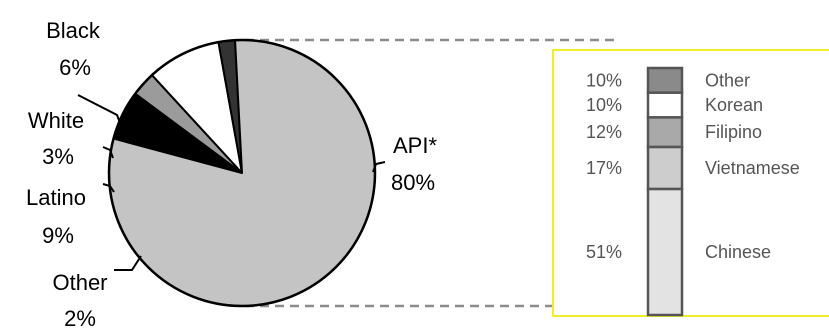 This screenshot has height=329, width=829. What do you see at coordinates (413, 182) in the screenshot?
I see `pie-value-api: 80%` at bounding box center [413, 182].